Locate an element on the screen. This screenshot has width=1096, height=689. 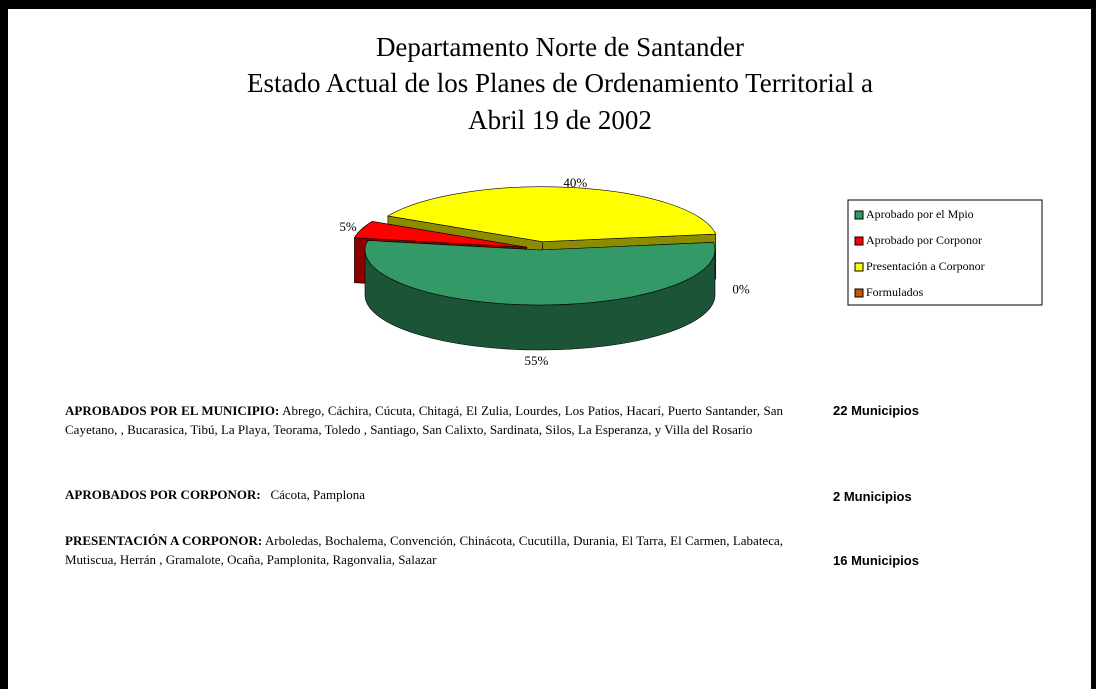
data-label: 55% is located at coordinates (537, 360).